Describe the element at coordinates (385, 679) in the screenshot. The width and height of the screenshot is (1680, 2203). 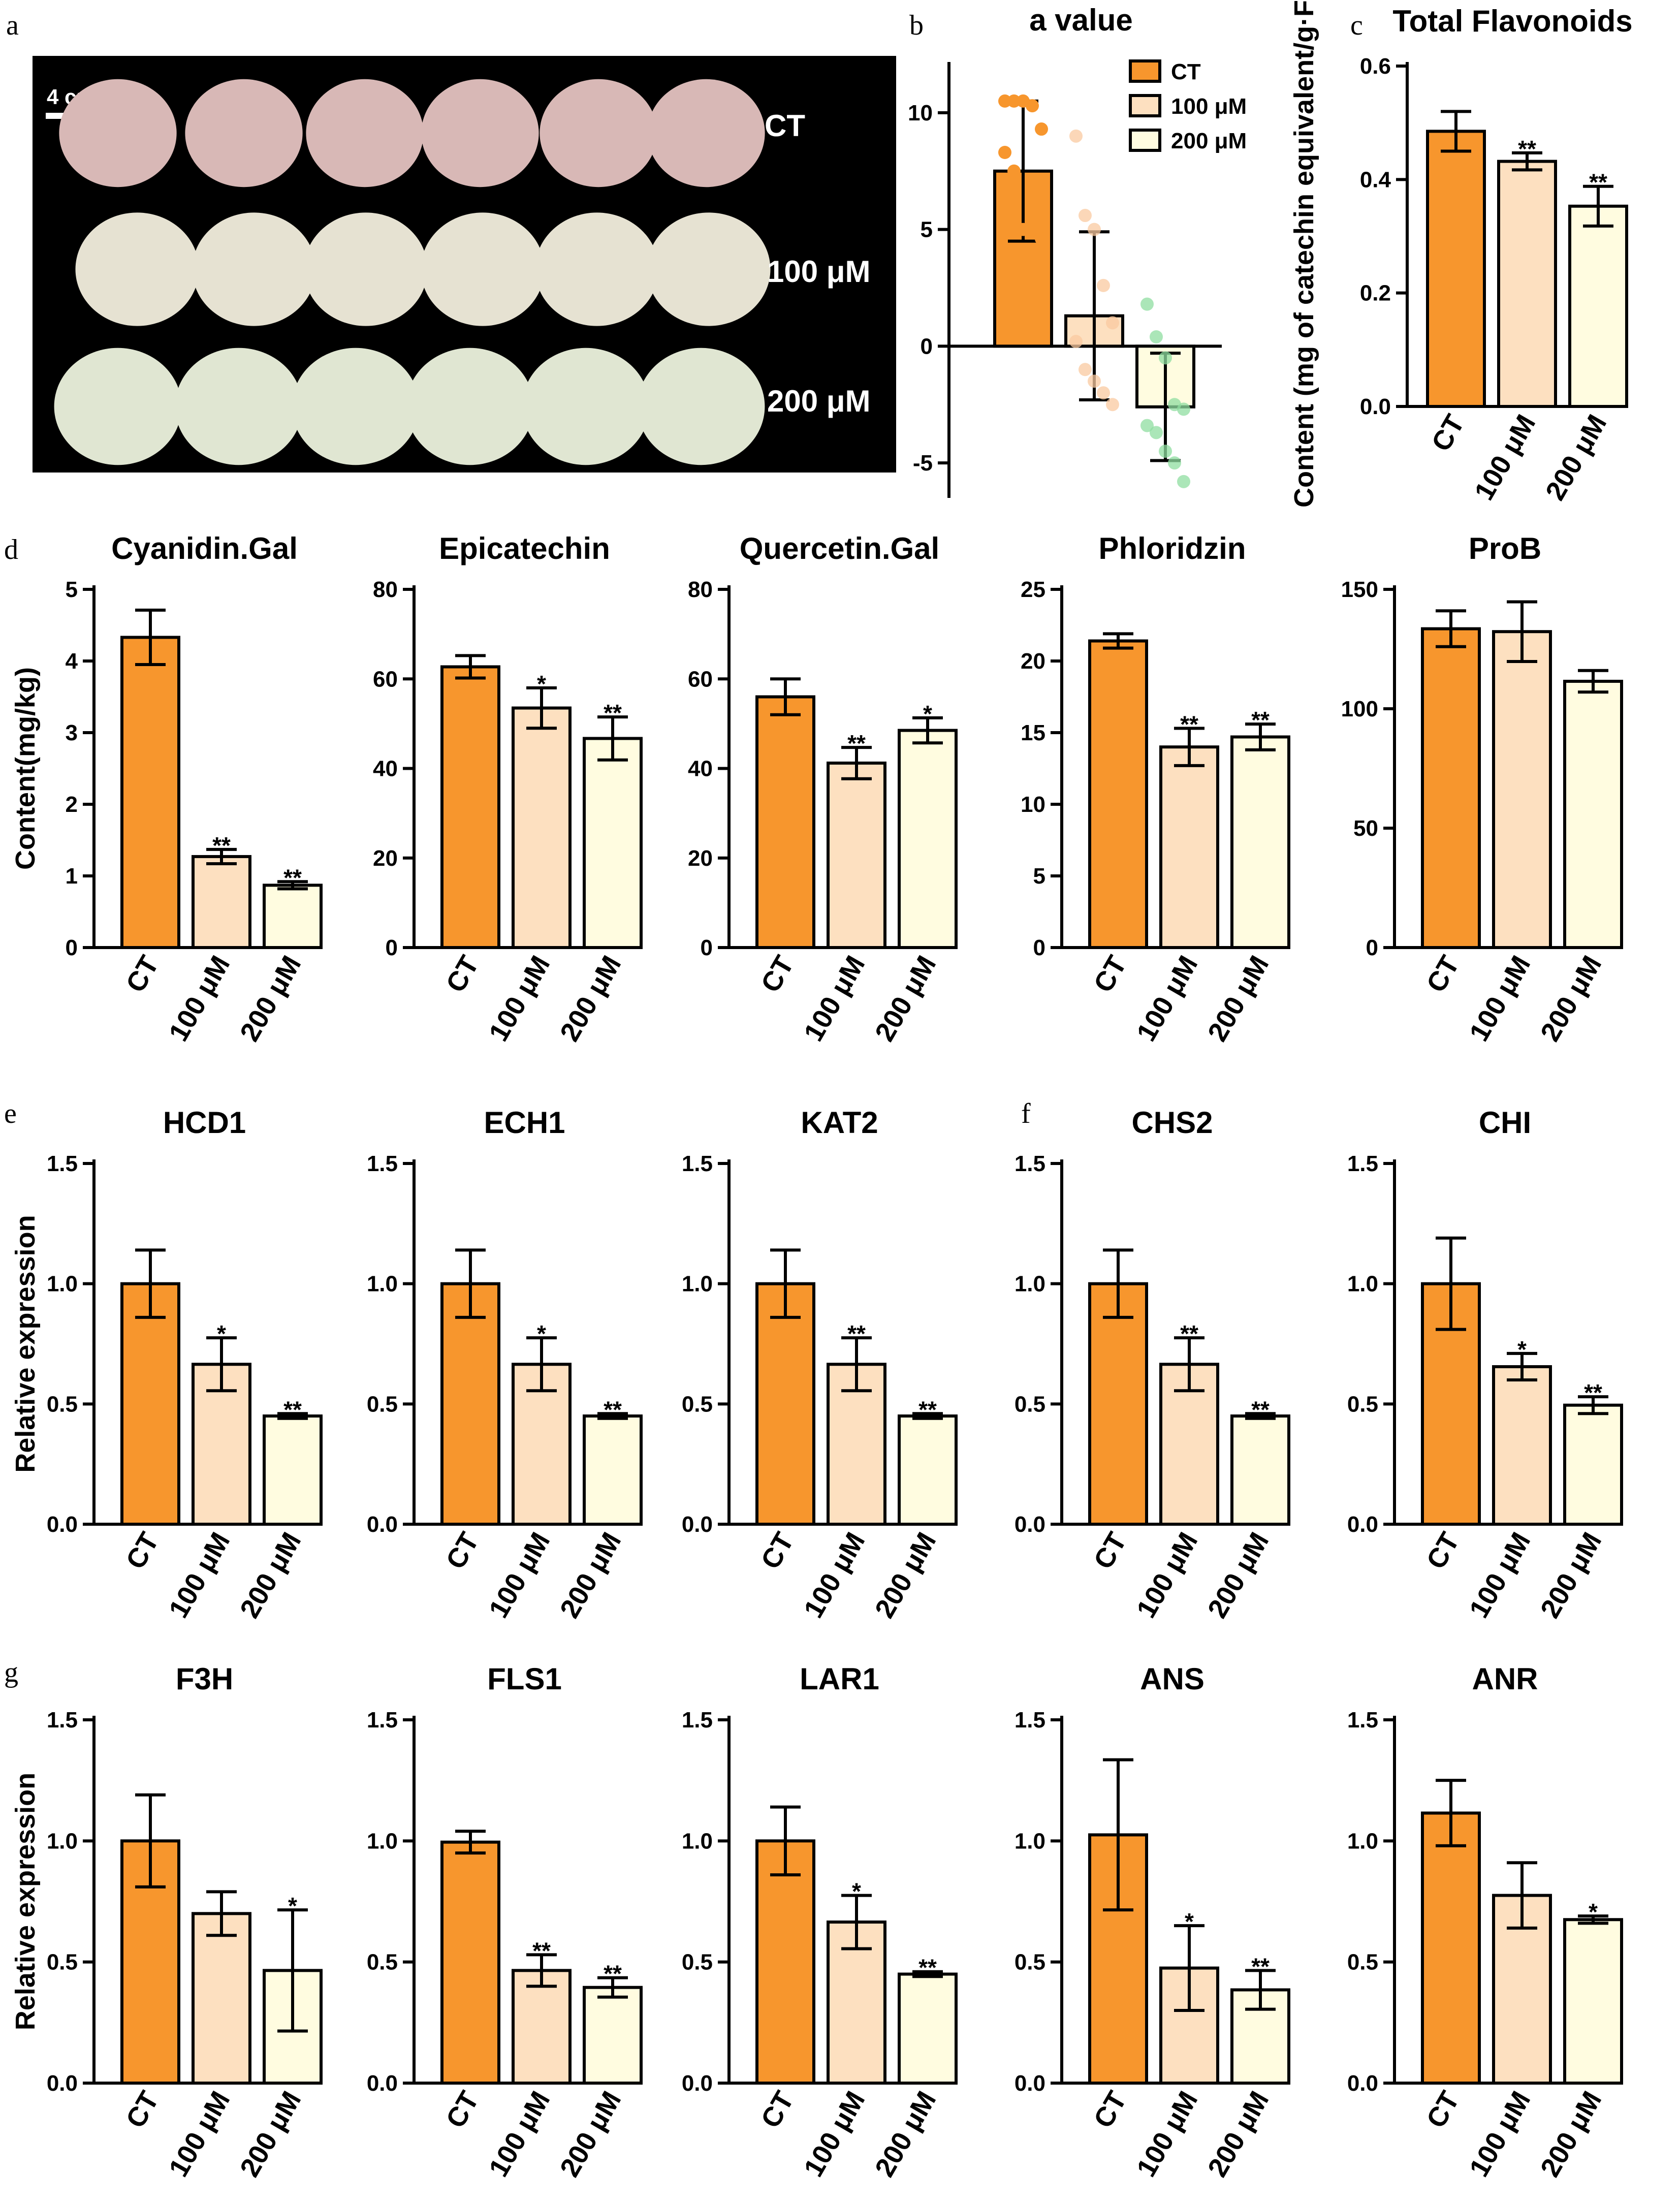
I see `y-tick-label: 60` at that location.